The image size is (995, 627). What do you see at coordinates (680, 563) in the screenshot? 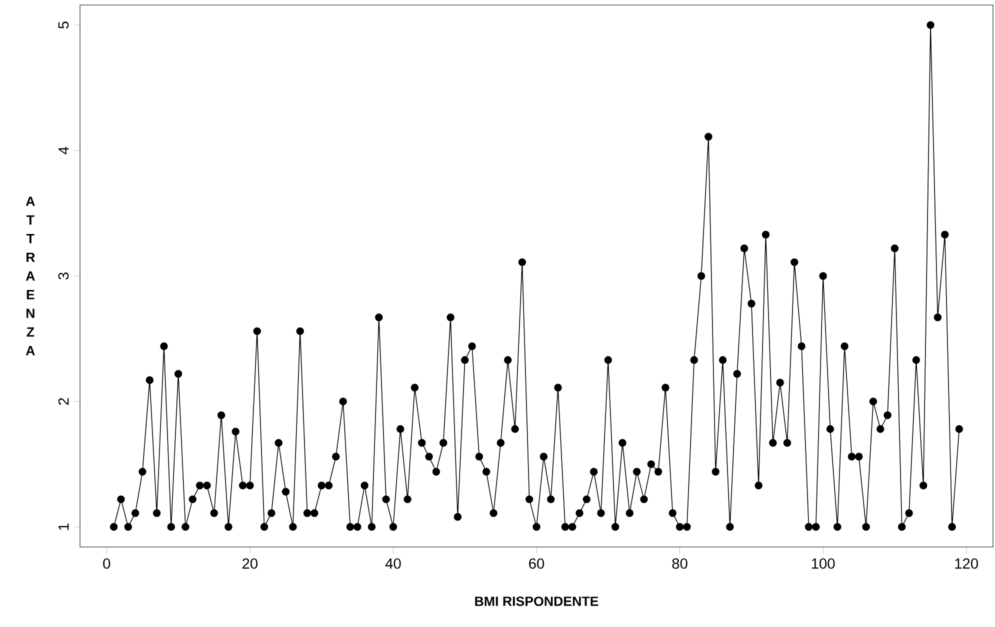
I see `x-tick-label: 80` at bounding box center [680, 563].